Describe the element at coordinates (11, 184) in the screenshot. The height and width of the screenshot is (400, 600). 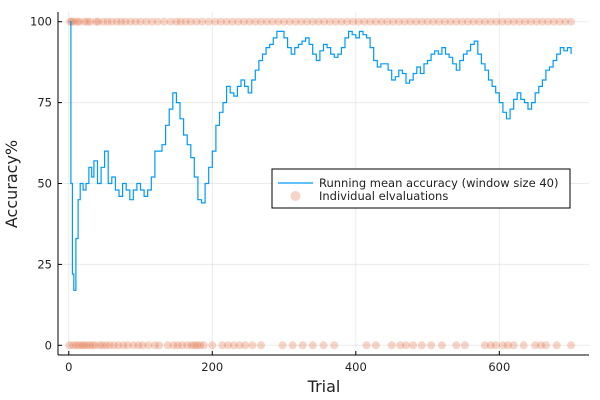
I see `y-axis-label: Accuracy%` at that location.